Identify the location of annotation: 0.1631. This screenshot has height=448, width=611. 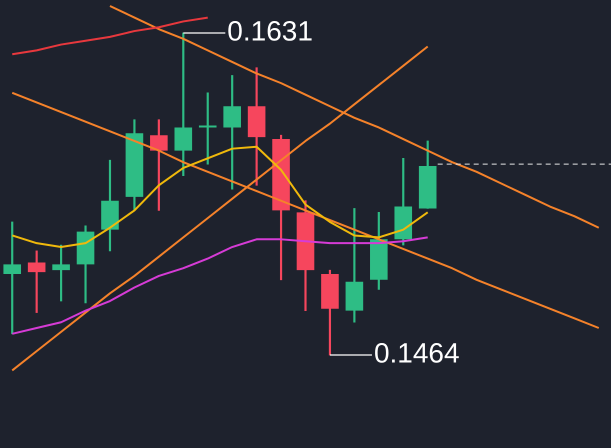
(270, 31).